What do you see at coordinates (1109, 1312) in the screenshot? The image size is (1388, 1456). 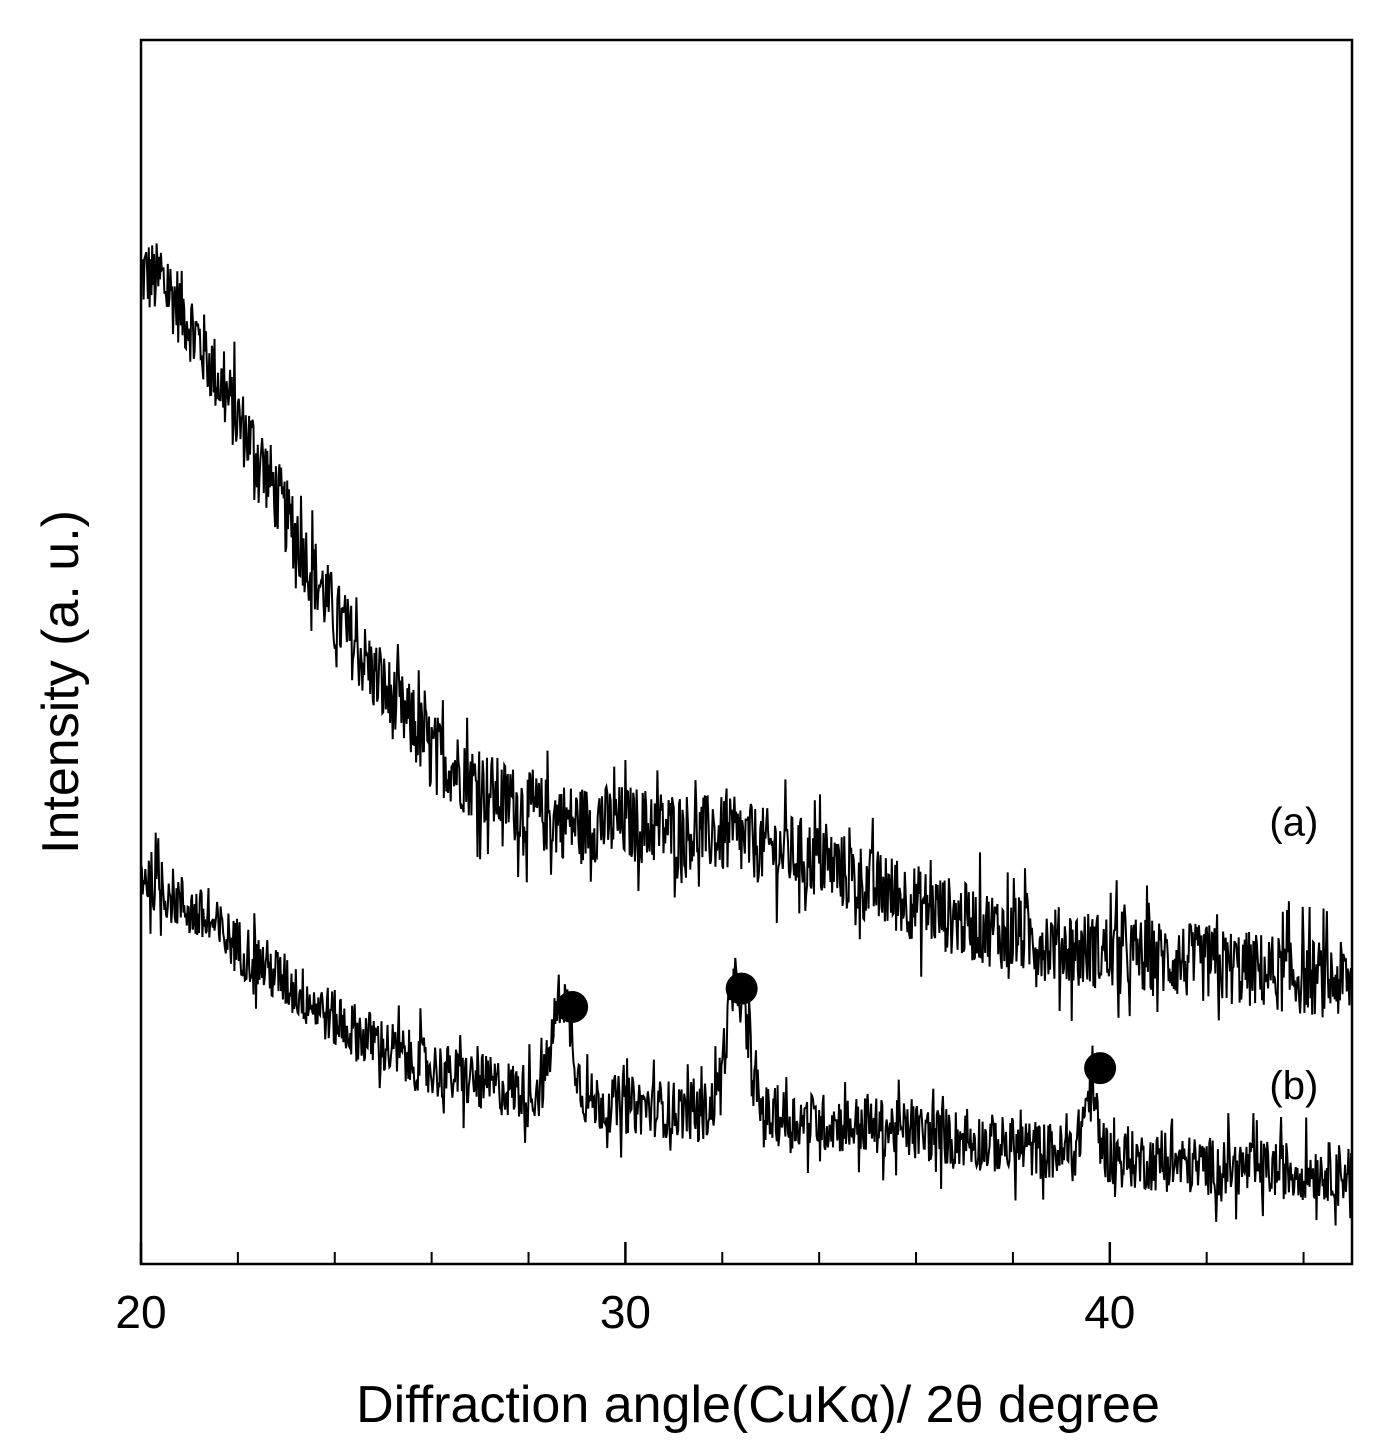 I see `x-tick-label: 40` at bounding box center [1109, 1312].